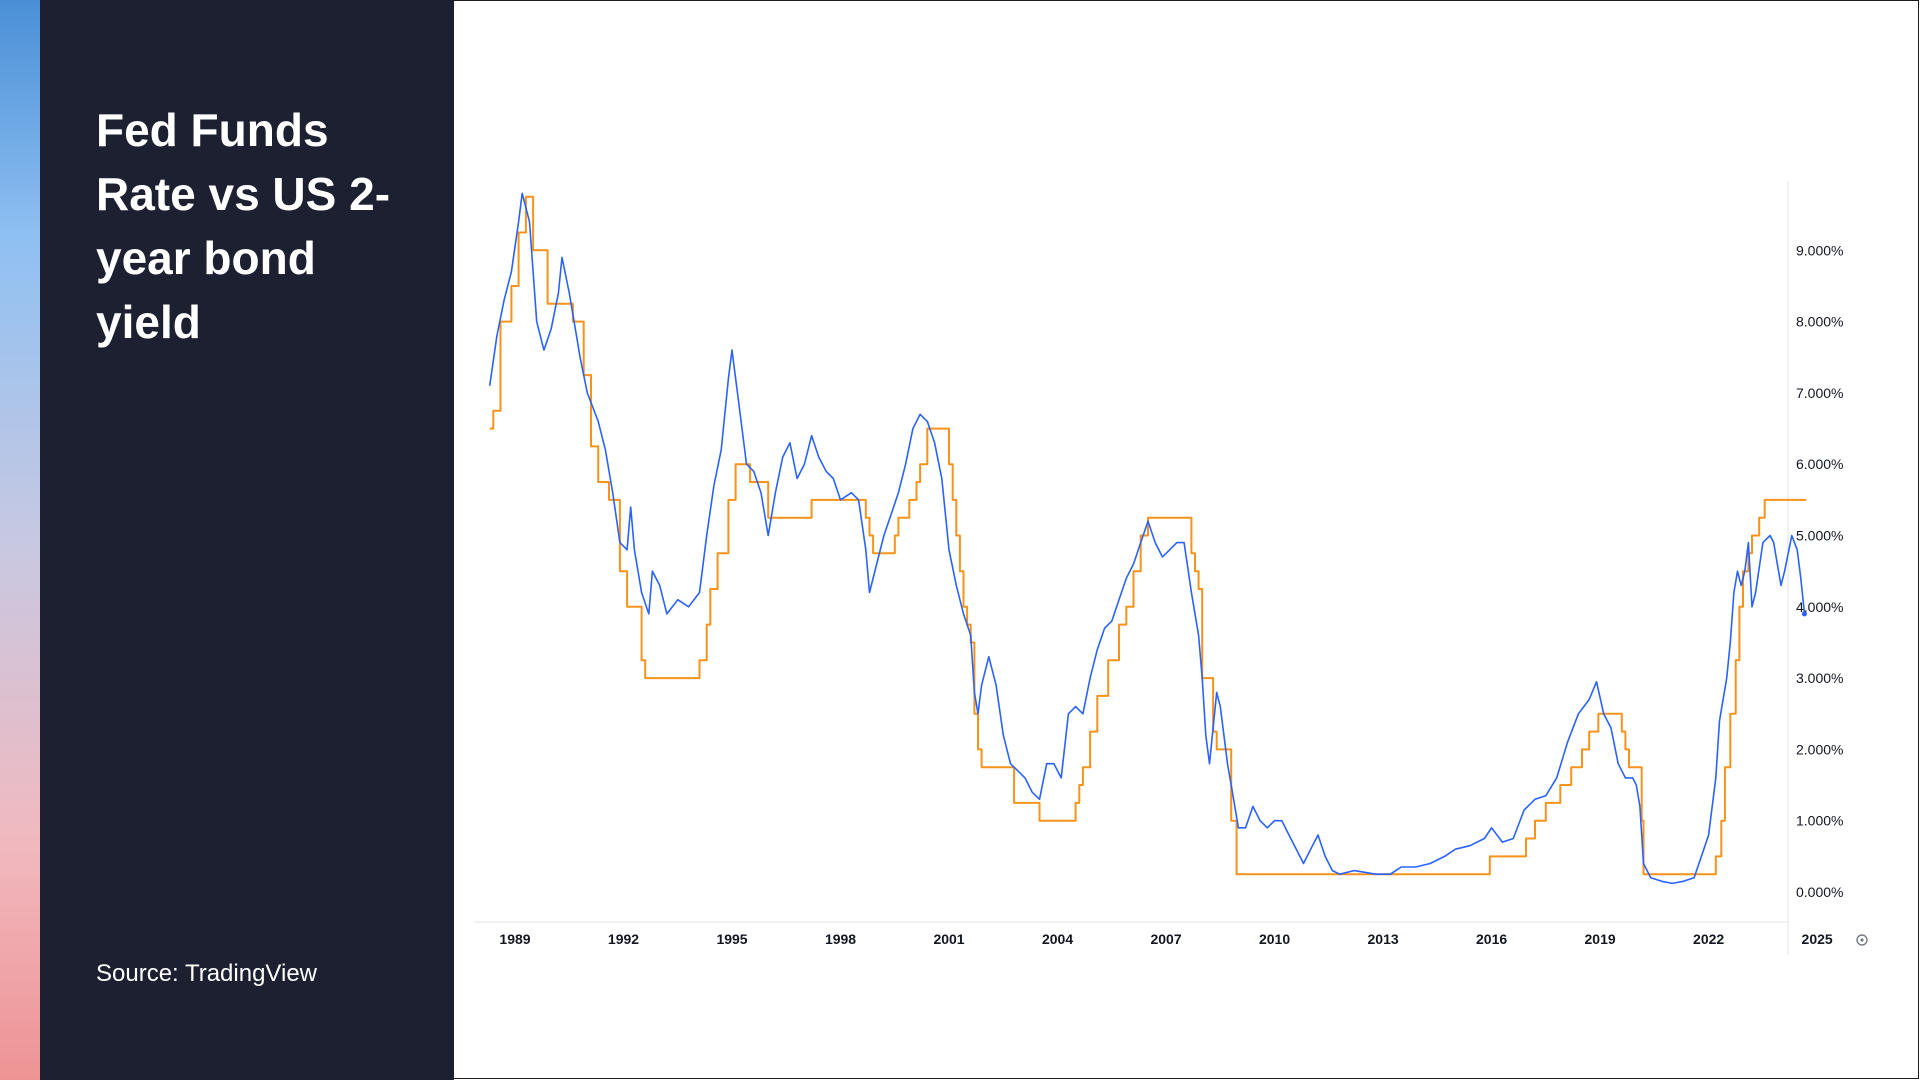 Image resolution: width=1920 pixels, height=1080 pixels. I want to click on x-tick-label: 2013, so click(1383, 939).